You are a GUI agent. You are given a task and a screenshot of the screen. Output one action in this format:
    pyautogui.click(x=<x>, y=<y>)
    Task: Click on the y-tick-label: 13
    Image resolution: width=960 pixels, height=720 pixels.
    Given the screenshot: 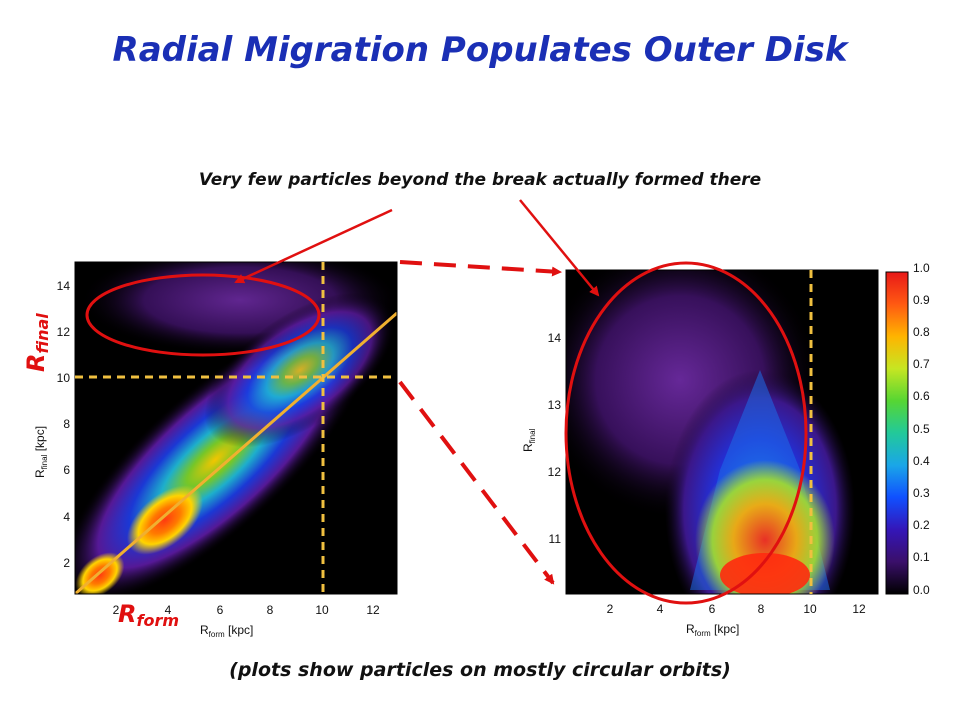 What is the action you would take?
    pyautogui.click(x=555, y=405)
    